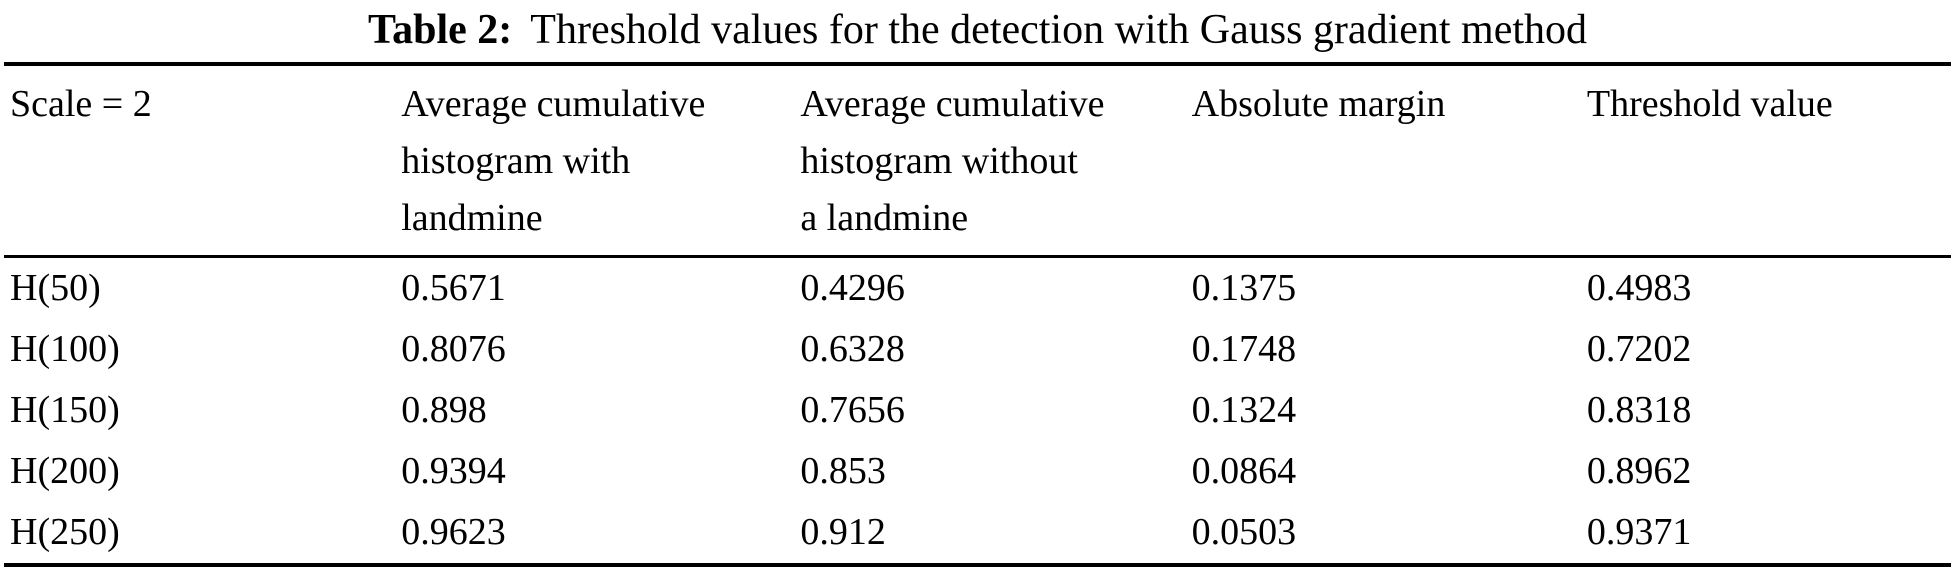 The height and width of the screenshot is (578, 1955). I want to click on cell-absolute-margin: 0.0503, so click(1244, 532).